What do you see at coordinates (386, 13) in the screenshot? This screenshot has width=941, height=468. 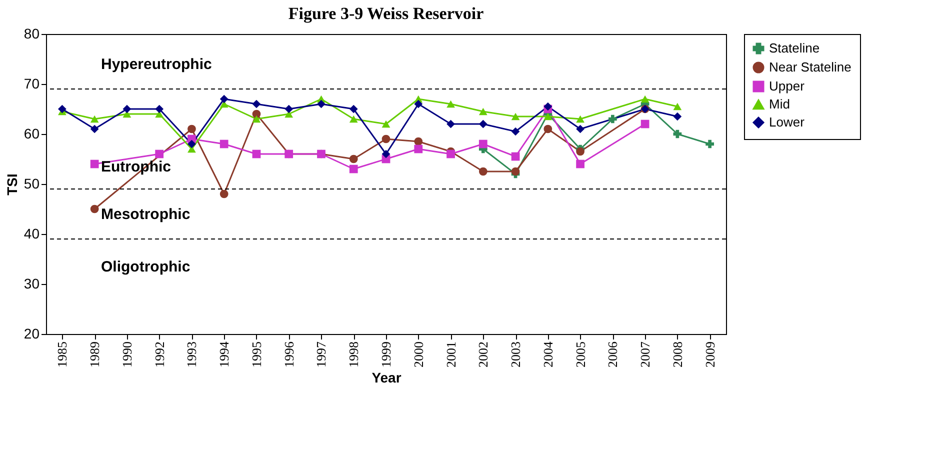 I see `chart-title: Figure 3-9 Weiss Reservoir` at bounding box center [386, 13].